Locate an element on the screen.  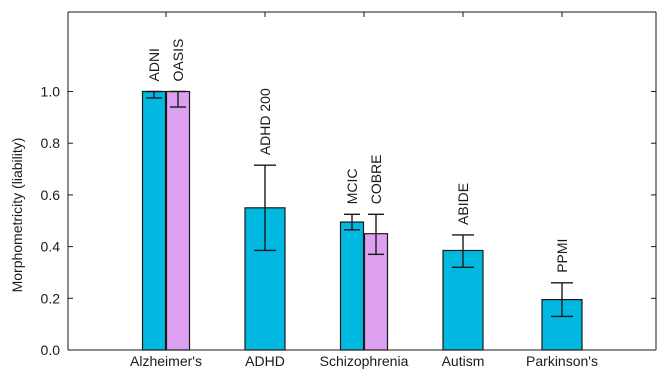
y-tick-label: 0.0 is located at coordinates (51, 350).